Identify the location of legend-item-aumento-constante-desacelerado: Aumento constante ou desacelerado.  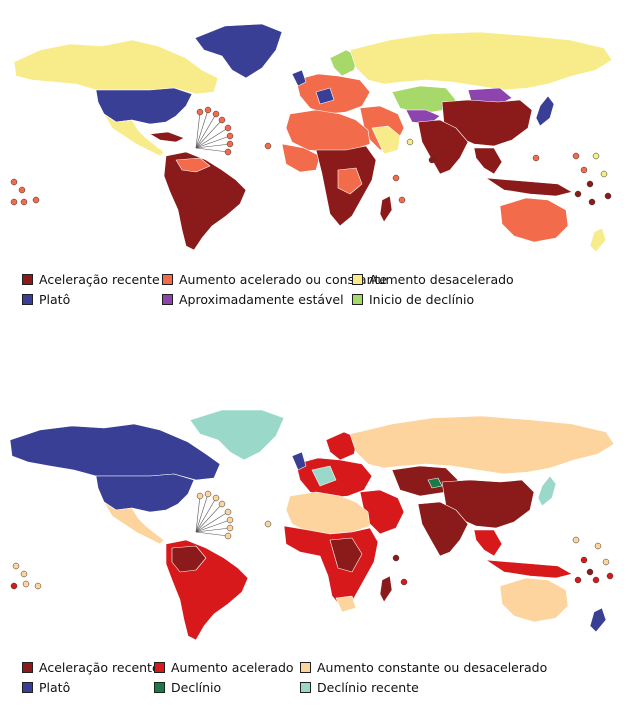
(423, 667).